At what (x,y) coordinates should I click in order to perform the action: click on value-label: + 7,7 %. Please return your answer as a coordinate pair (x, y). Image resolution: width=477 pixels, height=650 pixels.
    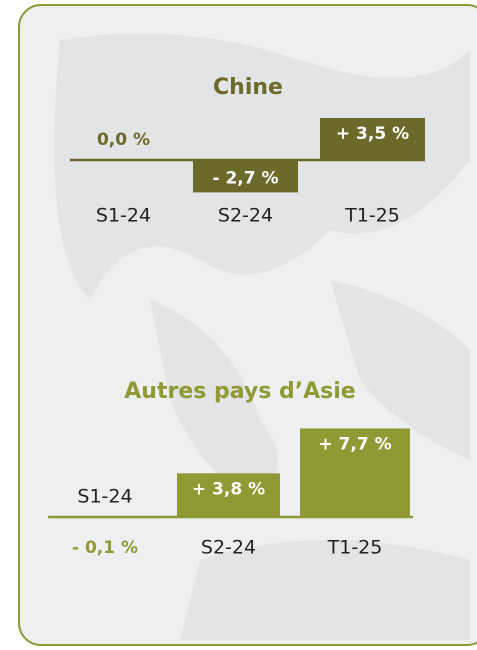
    Looking at the image, I should click on (354, 444).